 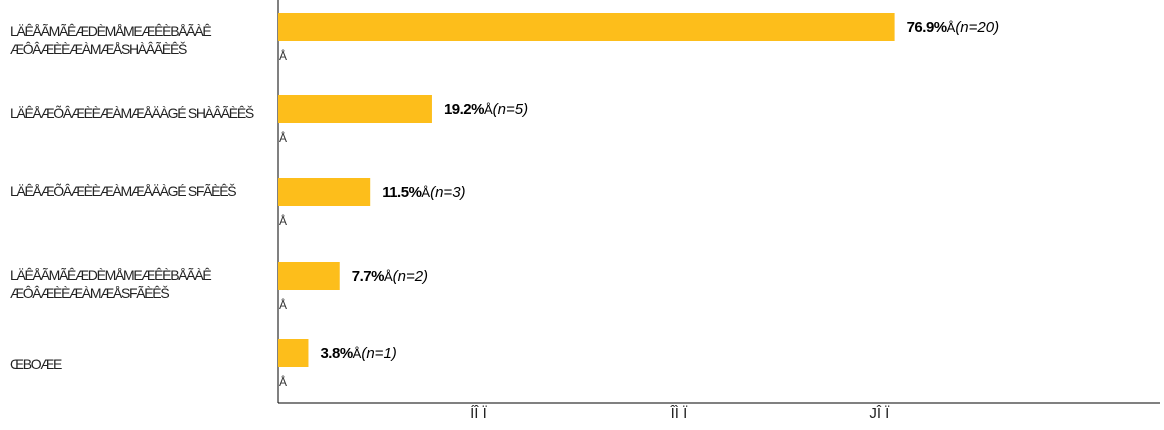 What do you see at coordinates (358, 353) in the screenshot?
I see `value-label: 3.8%Å(n=1)` at bounding box center [358, 353].